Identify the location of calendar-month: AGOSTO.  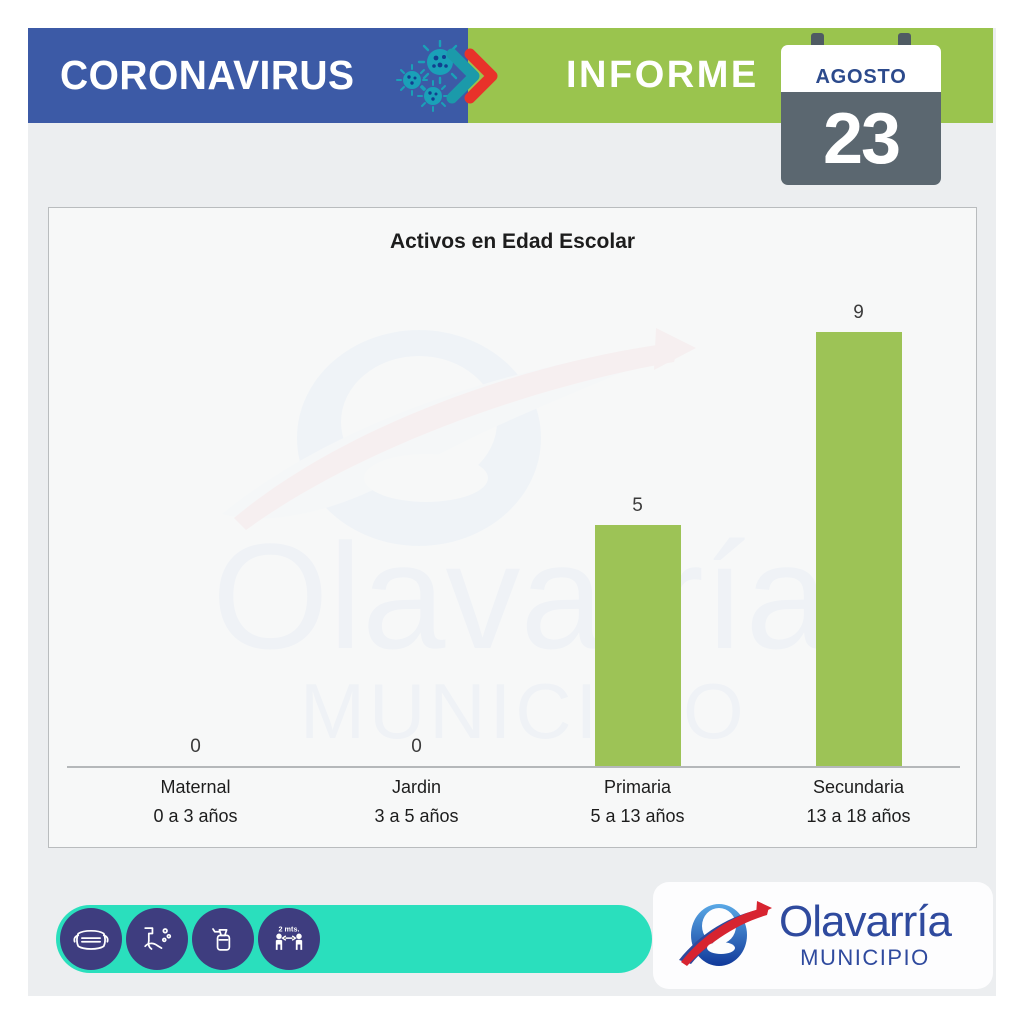
(861, 77).